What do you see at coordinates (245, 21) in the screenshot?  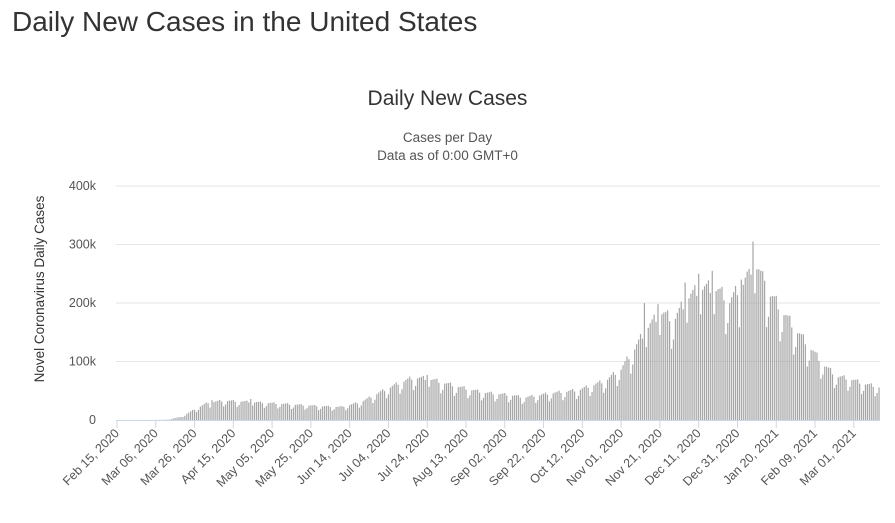 I see `page-heading: Daily New Cases in the United States` at bounding box center [245, 21].